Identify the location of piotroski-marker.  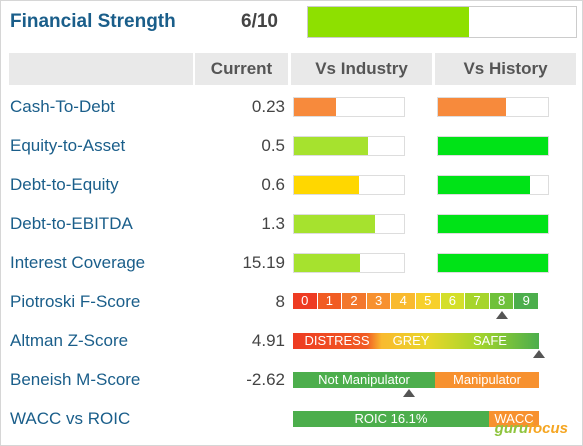
(502, 315).